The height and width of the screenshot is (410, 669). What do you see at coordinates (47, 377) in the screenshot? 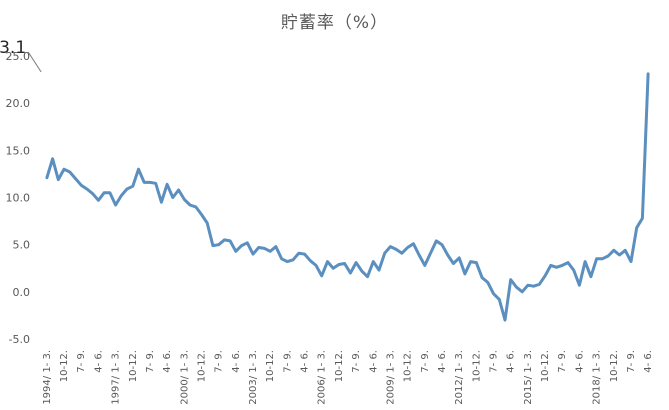
I see `x-tick-label: 1994/ 1- 3.` at bounding box center [47, 377].